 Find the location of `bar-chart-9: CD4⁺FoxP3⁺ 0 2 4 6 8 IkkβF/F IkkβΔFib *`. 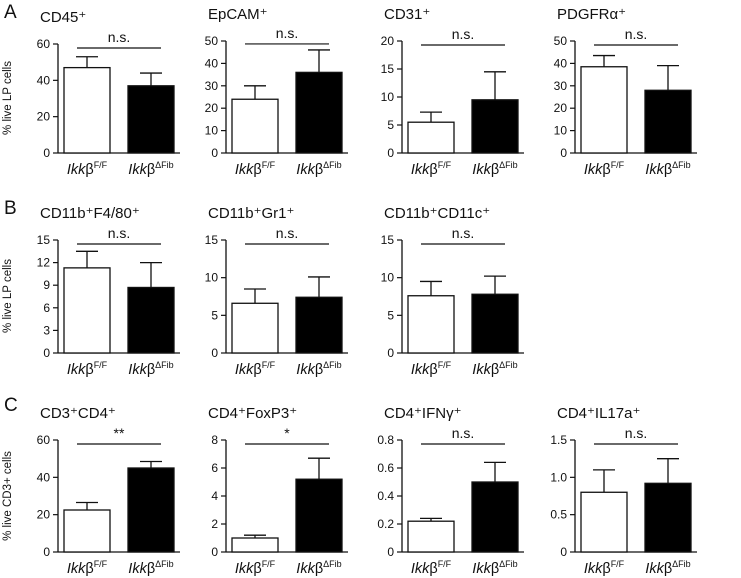

bar-chart-9: CD4⁺FoxP3⁺ 0 2 4 6 8 IkkβF/F IkkβΔFib * is located at coordinates (278, 491).